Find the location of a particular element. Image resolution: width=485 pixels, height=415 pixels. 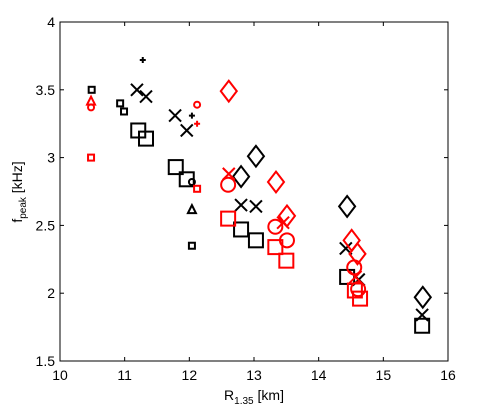

x-tick-label: 12 is located at coordinates (190, 375).